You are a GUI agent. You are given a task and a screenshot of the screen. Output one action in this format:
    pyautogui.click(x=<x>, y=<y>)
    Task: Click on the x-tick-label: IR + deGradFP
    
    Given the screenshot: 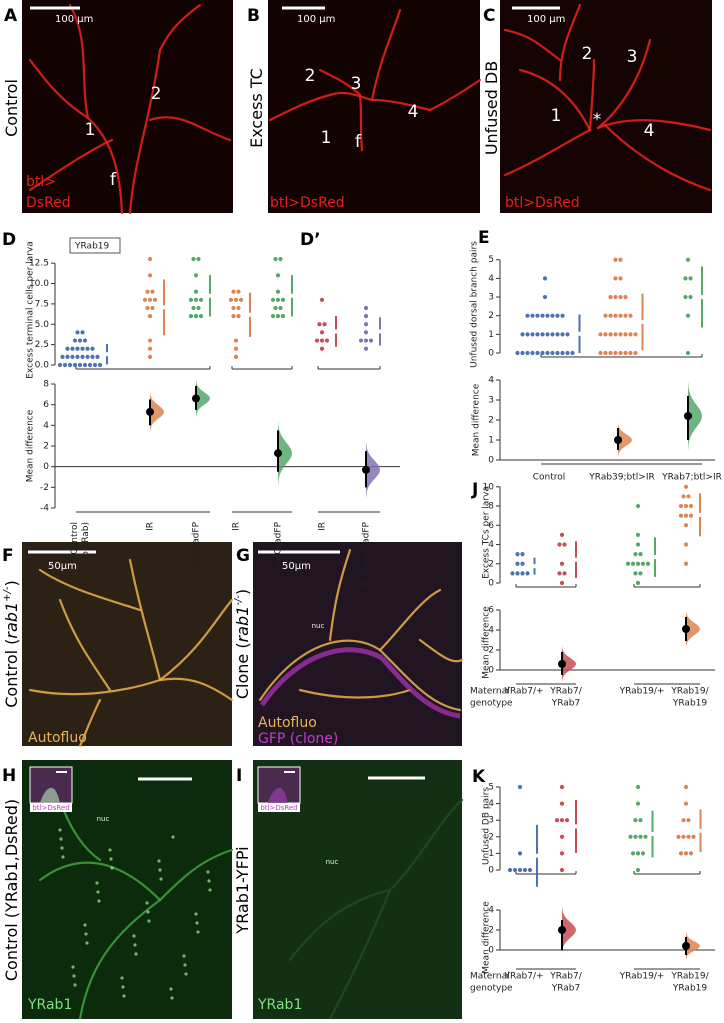 What is the action you would take?
    pyautogui.click(x=367, y=554)
    